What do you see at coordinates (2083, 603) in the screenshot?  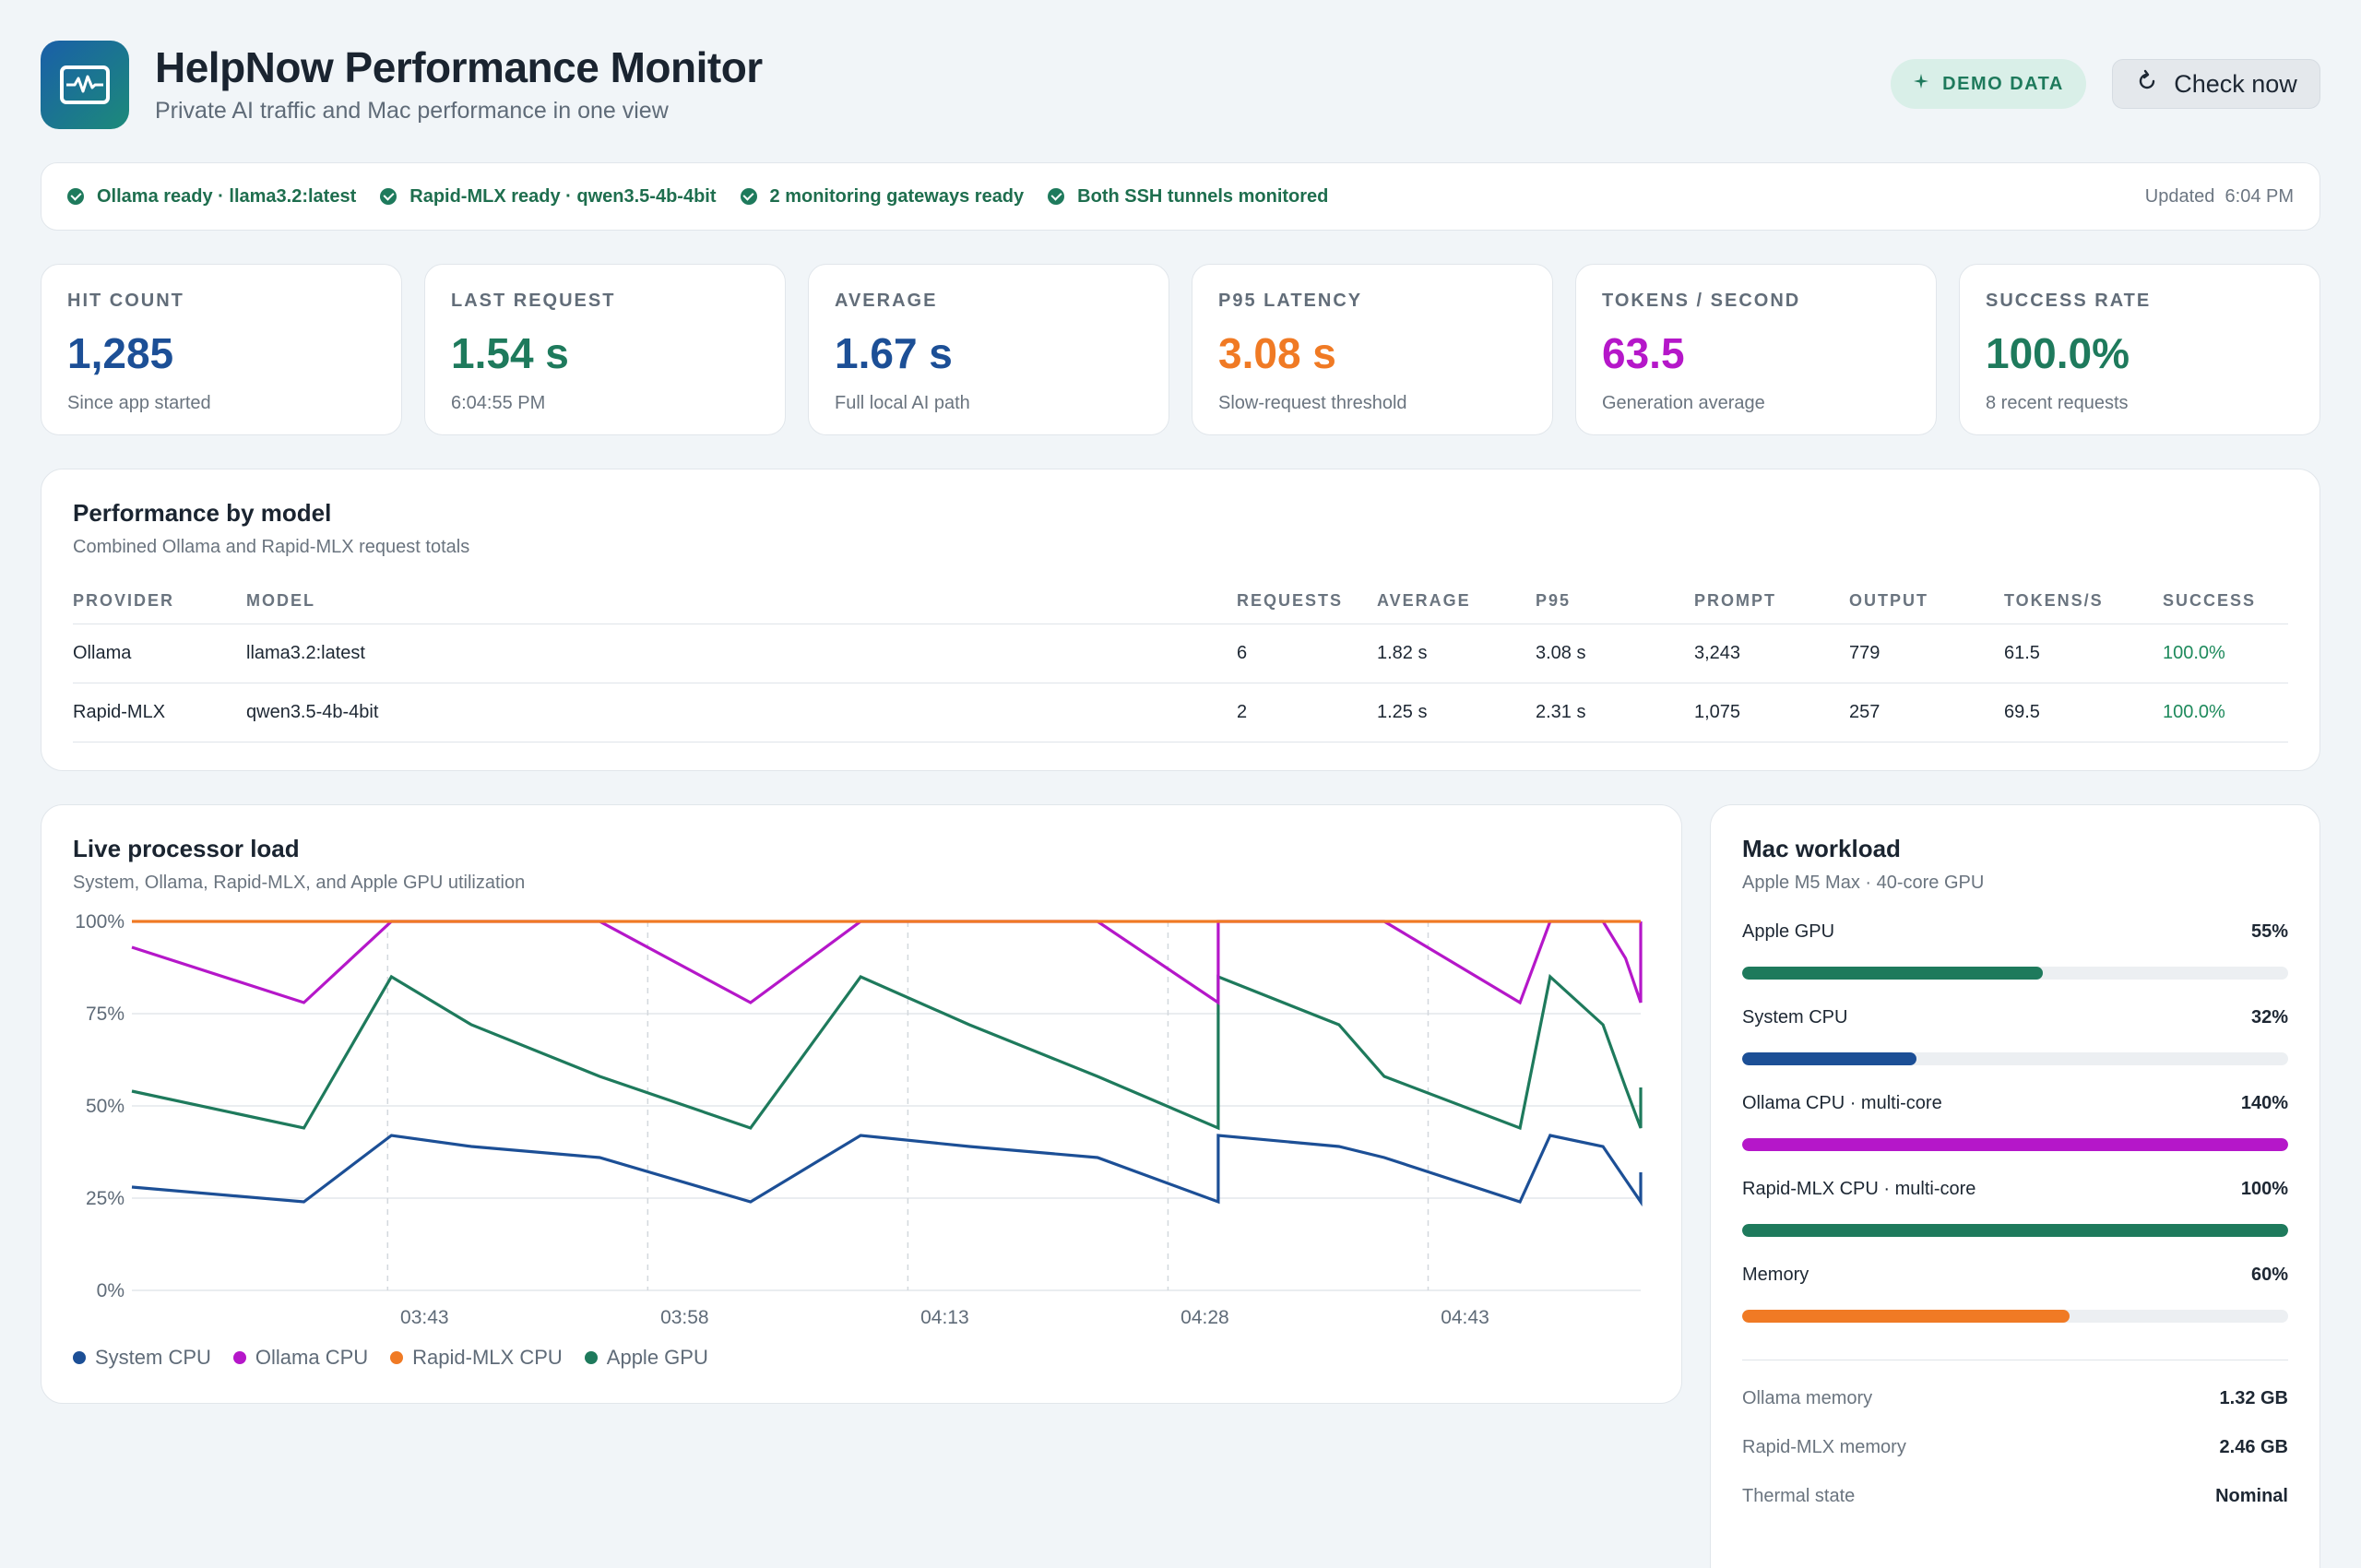 I see `column-header: TOKENS/S` at bounding box center [2083, 603].